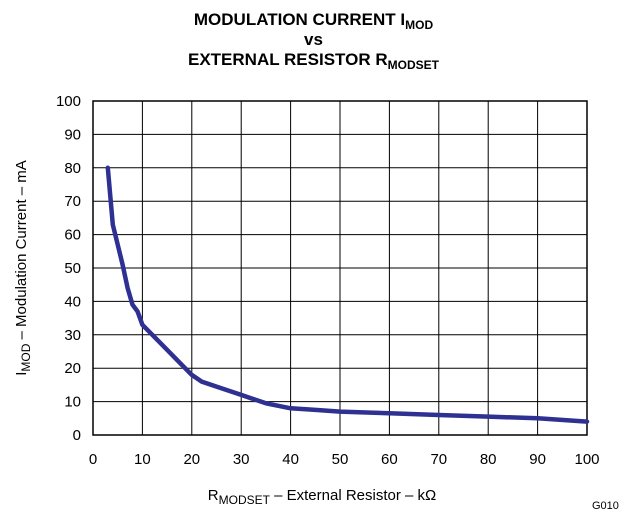 The width and height of the screenshot is (627, 512). Describe the element at coordinates (23, 268) in the screenshot. I see `y-axis-label: IMOD – Modulation Current – mA` at that location.